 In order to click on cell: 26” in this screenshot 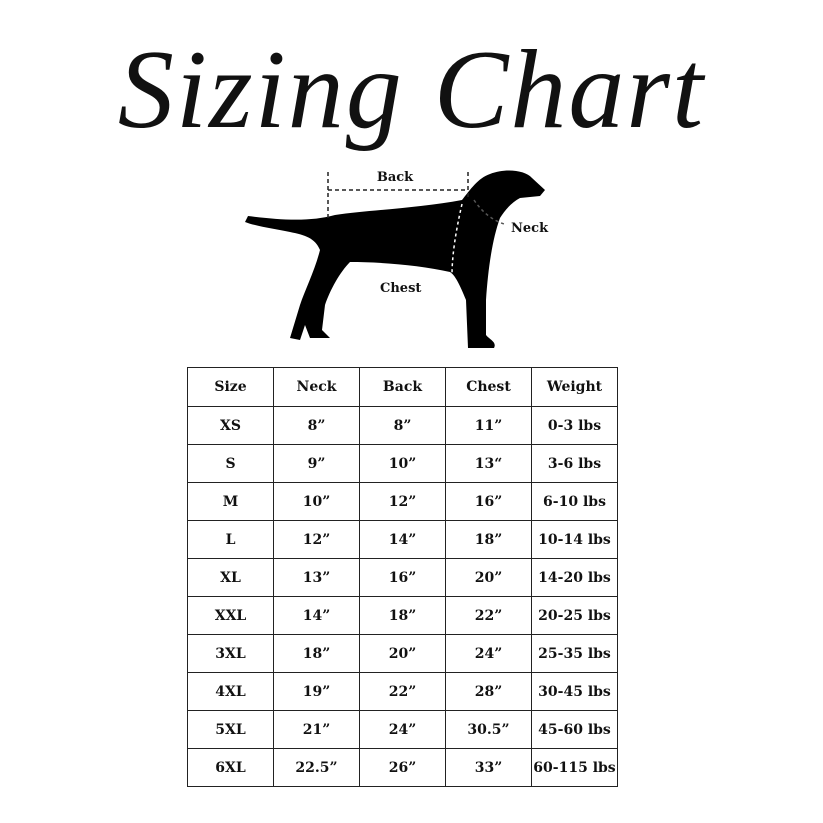, I will do `click(402, 767)`.